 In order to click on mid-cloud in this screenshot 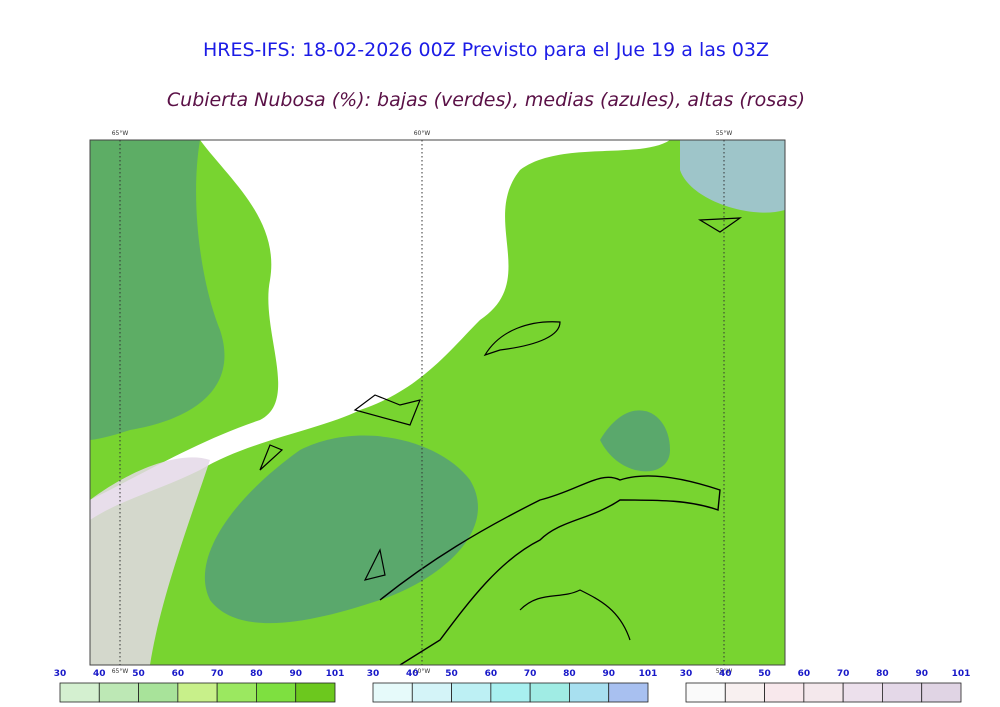, I will do `click(732, 176)`.